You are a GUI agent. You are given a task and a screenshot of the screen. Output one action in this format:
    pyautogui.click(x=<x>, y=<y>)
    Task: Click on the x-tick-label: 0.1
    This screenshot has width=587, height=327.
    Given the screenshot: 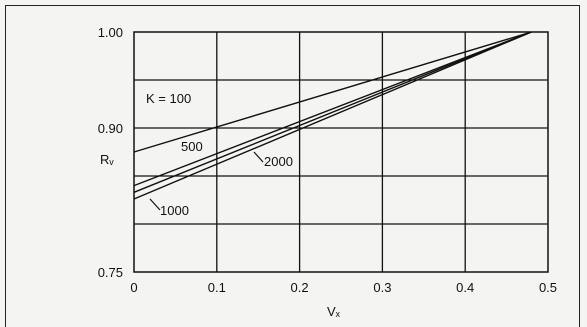 What is the action you would take?
    pyautogui.click(x=217, y=287)
    